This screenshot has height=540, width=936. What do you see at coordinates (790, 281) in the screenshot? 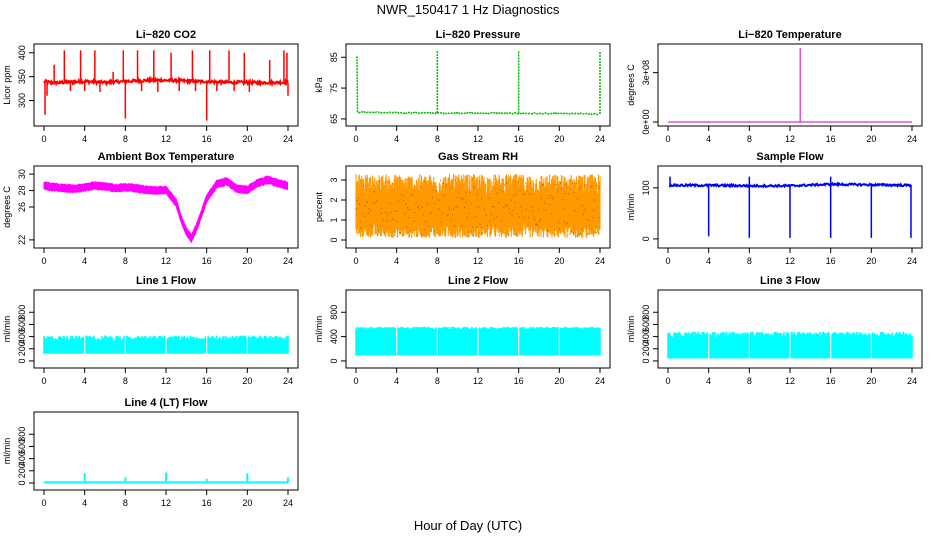
I see `panel-title: Line 3 Flow` at bounding box center [790, 281].